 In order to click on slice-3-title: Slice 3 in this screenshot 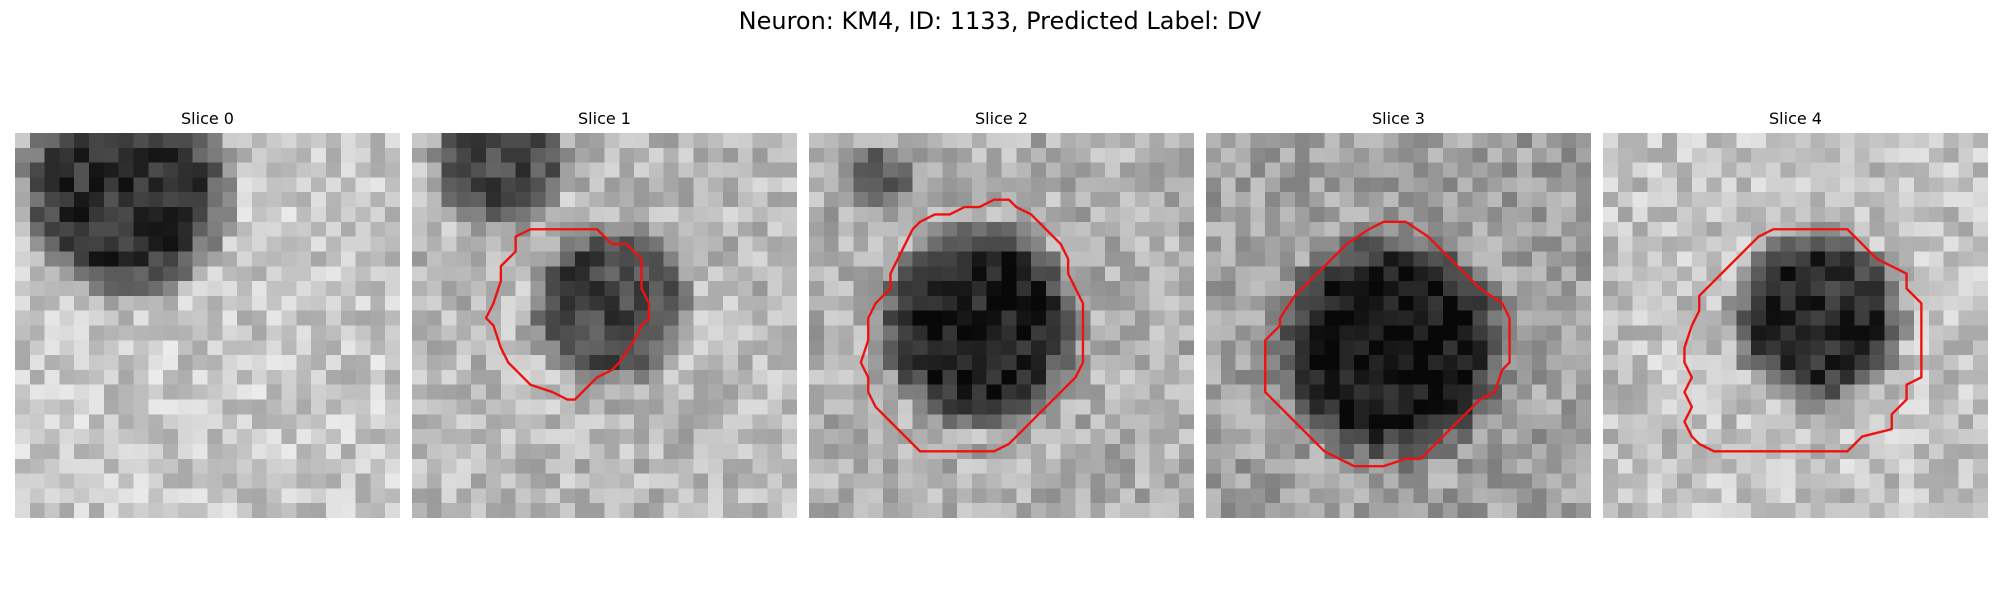, I will do `click(1398, 118)`.